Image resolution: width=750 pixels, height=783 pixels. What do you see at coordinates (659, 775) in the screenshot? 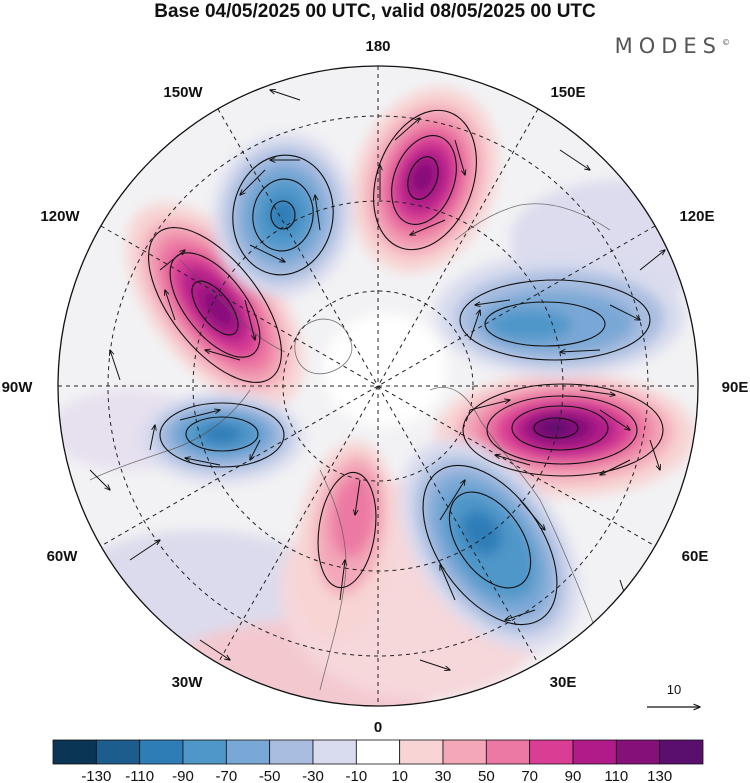
I see `colorbar-tick-label: 130` at bounding box center [659, 775].